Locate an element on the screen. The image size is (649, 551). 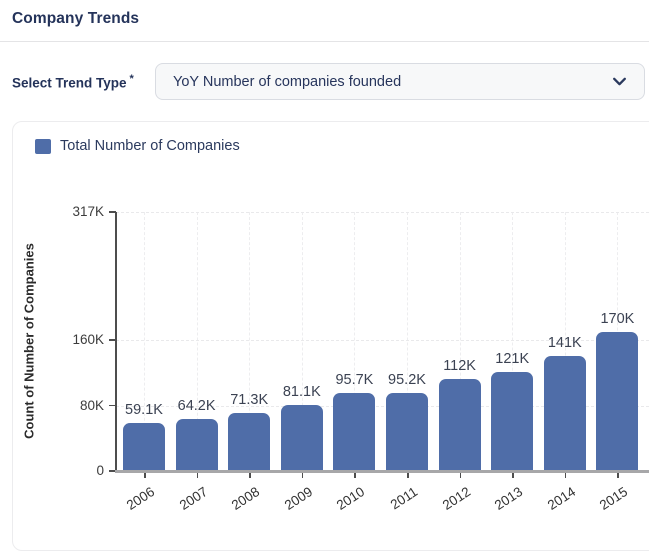
bar-value-label: 95.7K is located at coordinates (354, 379).